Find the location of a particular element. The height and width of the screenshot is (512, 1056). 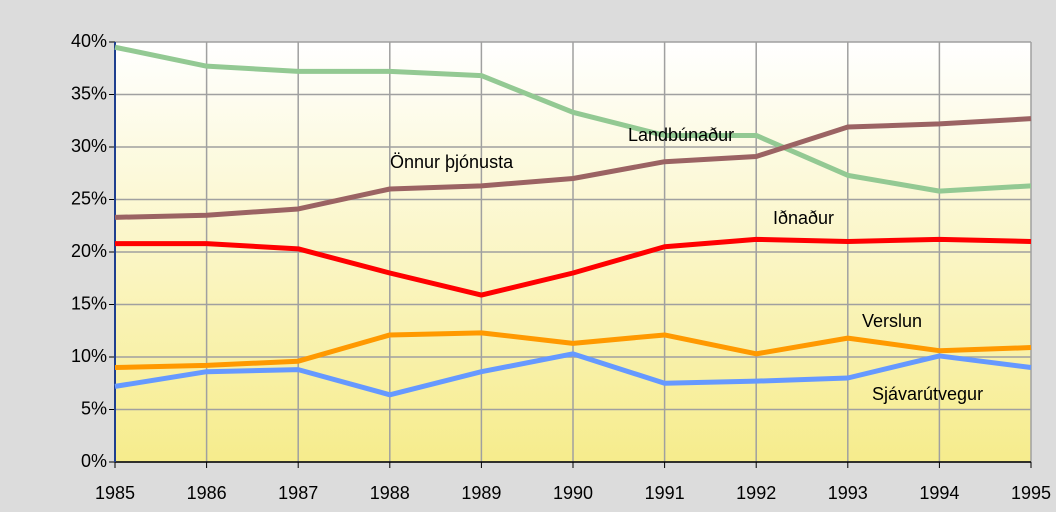

series-label: Önnur þjónusta is located at coordinates (452, 162).